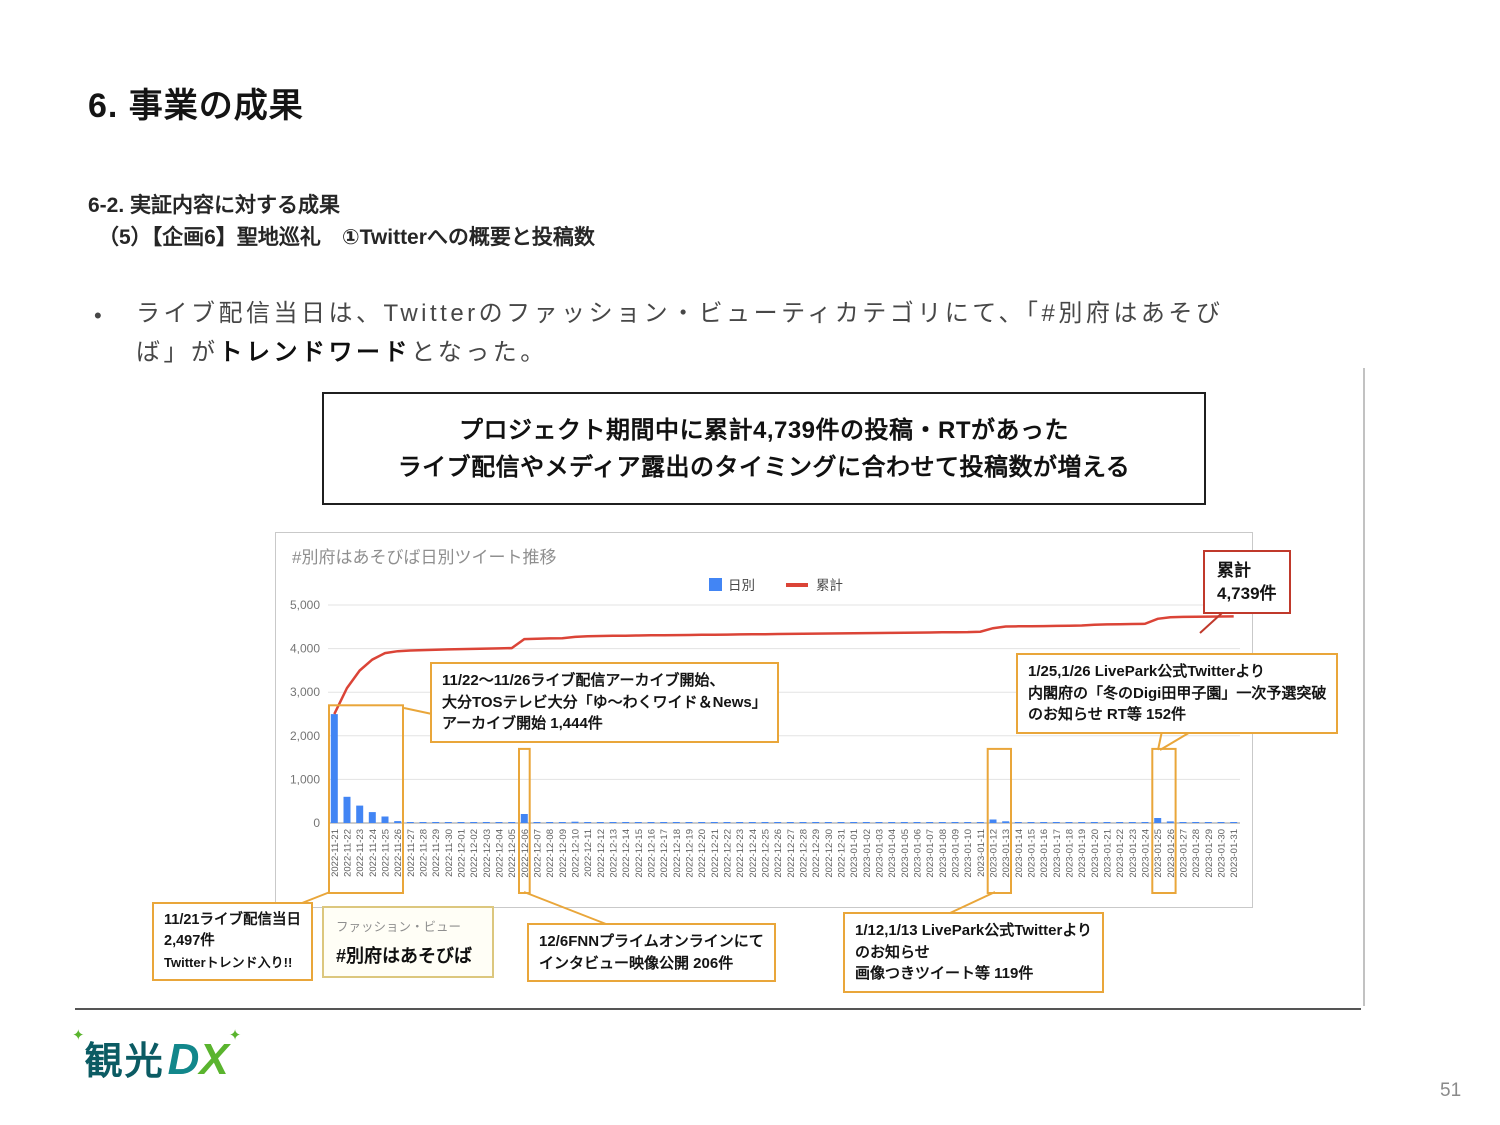  What do you see at coordinates (1364, 687) in the screenshot?
I see `right-border-line` at bounding box center [1364, 687].